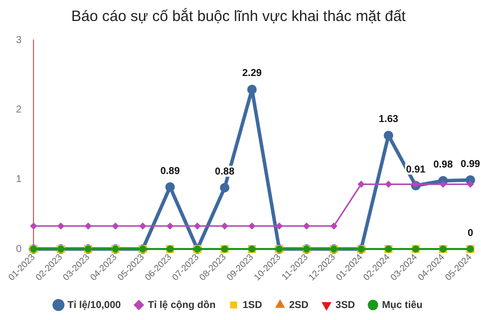  Describe the element at coordinates (416, 170) in the screenshot. I see `data-label: 0.91` at that location.